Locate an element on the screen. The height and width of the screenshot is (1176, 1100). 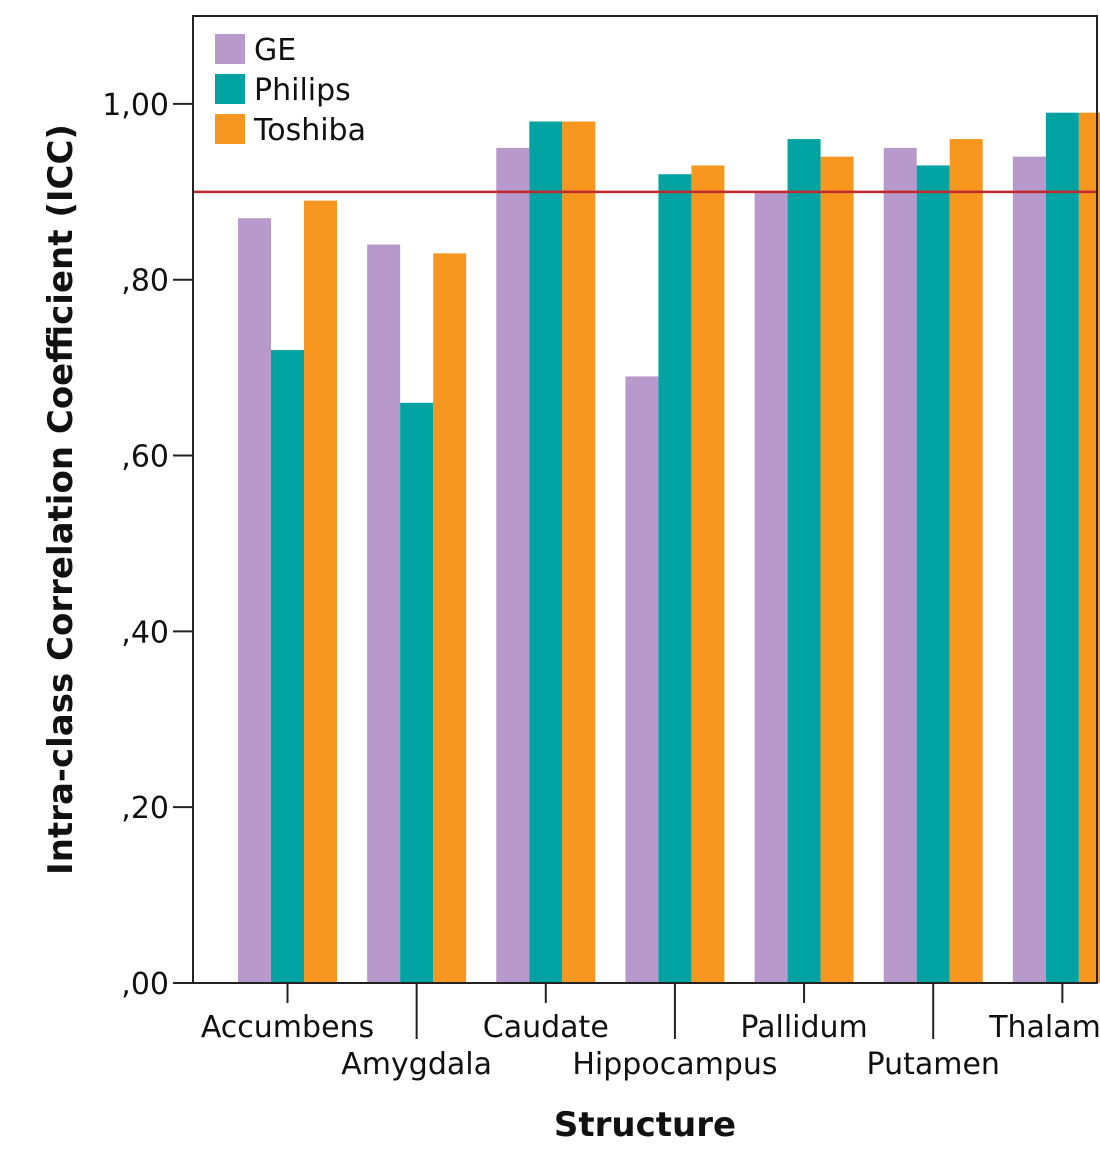
bar-toshiba-amygdala is located at coordinates (450, 618).